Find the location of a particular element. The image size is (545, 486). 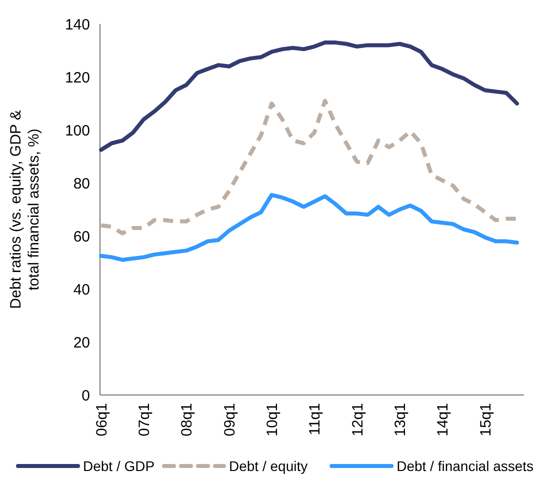

legend-label: Debt / GDP is located at coordinates (119, 466).